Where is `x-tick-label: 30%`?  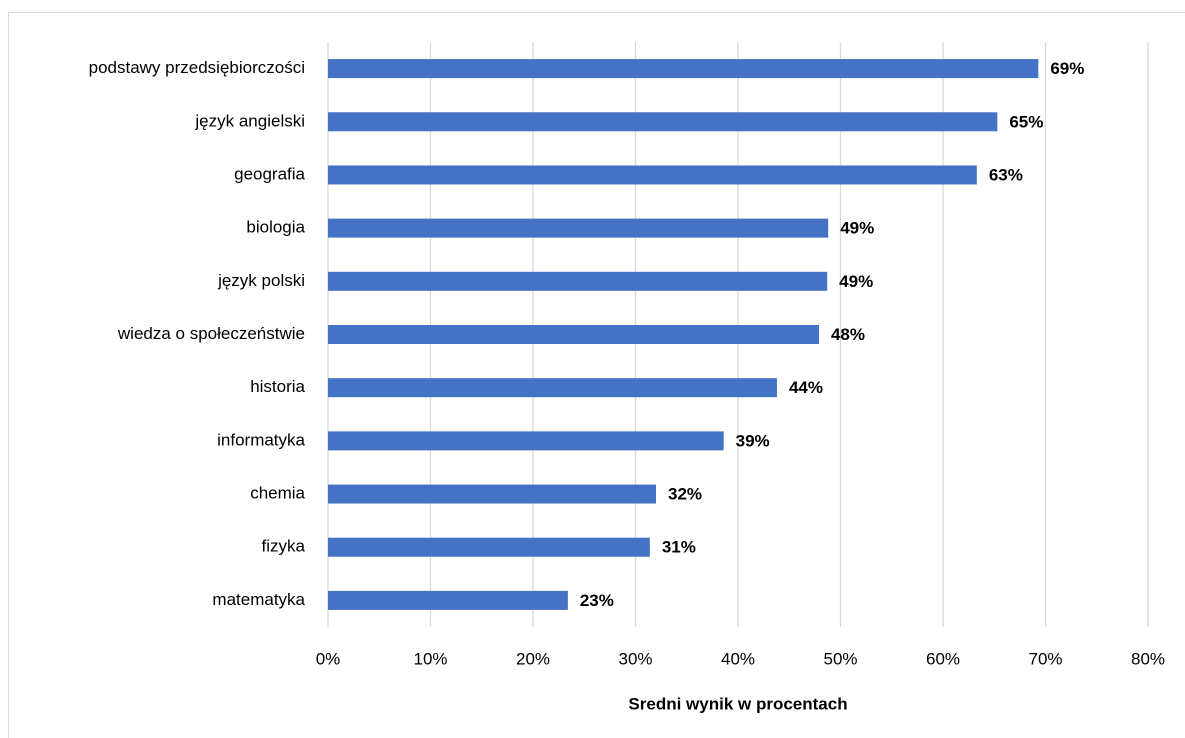 x-tick-label: 30% is located at coordinates (635, 658).